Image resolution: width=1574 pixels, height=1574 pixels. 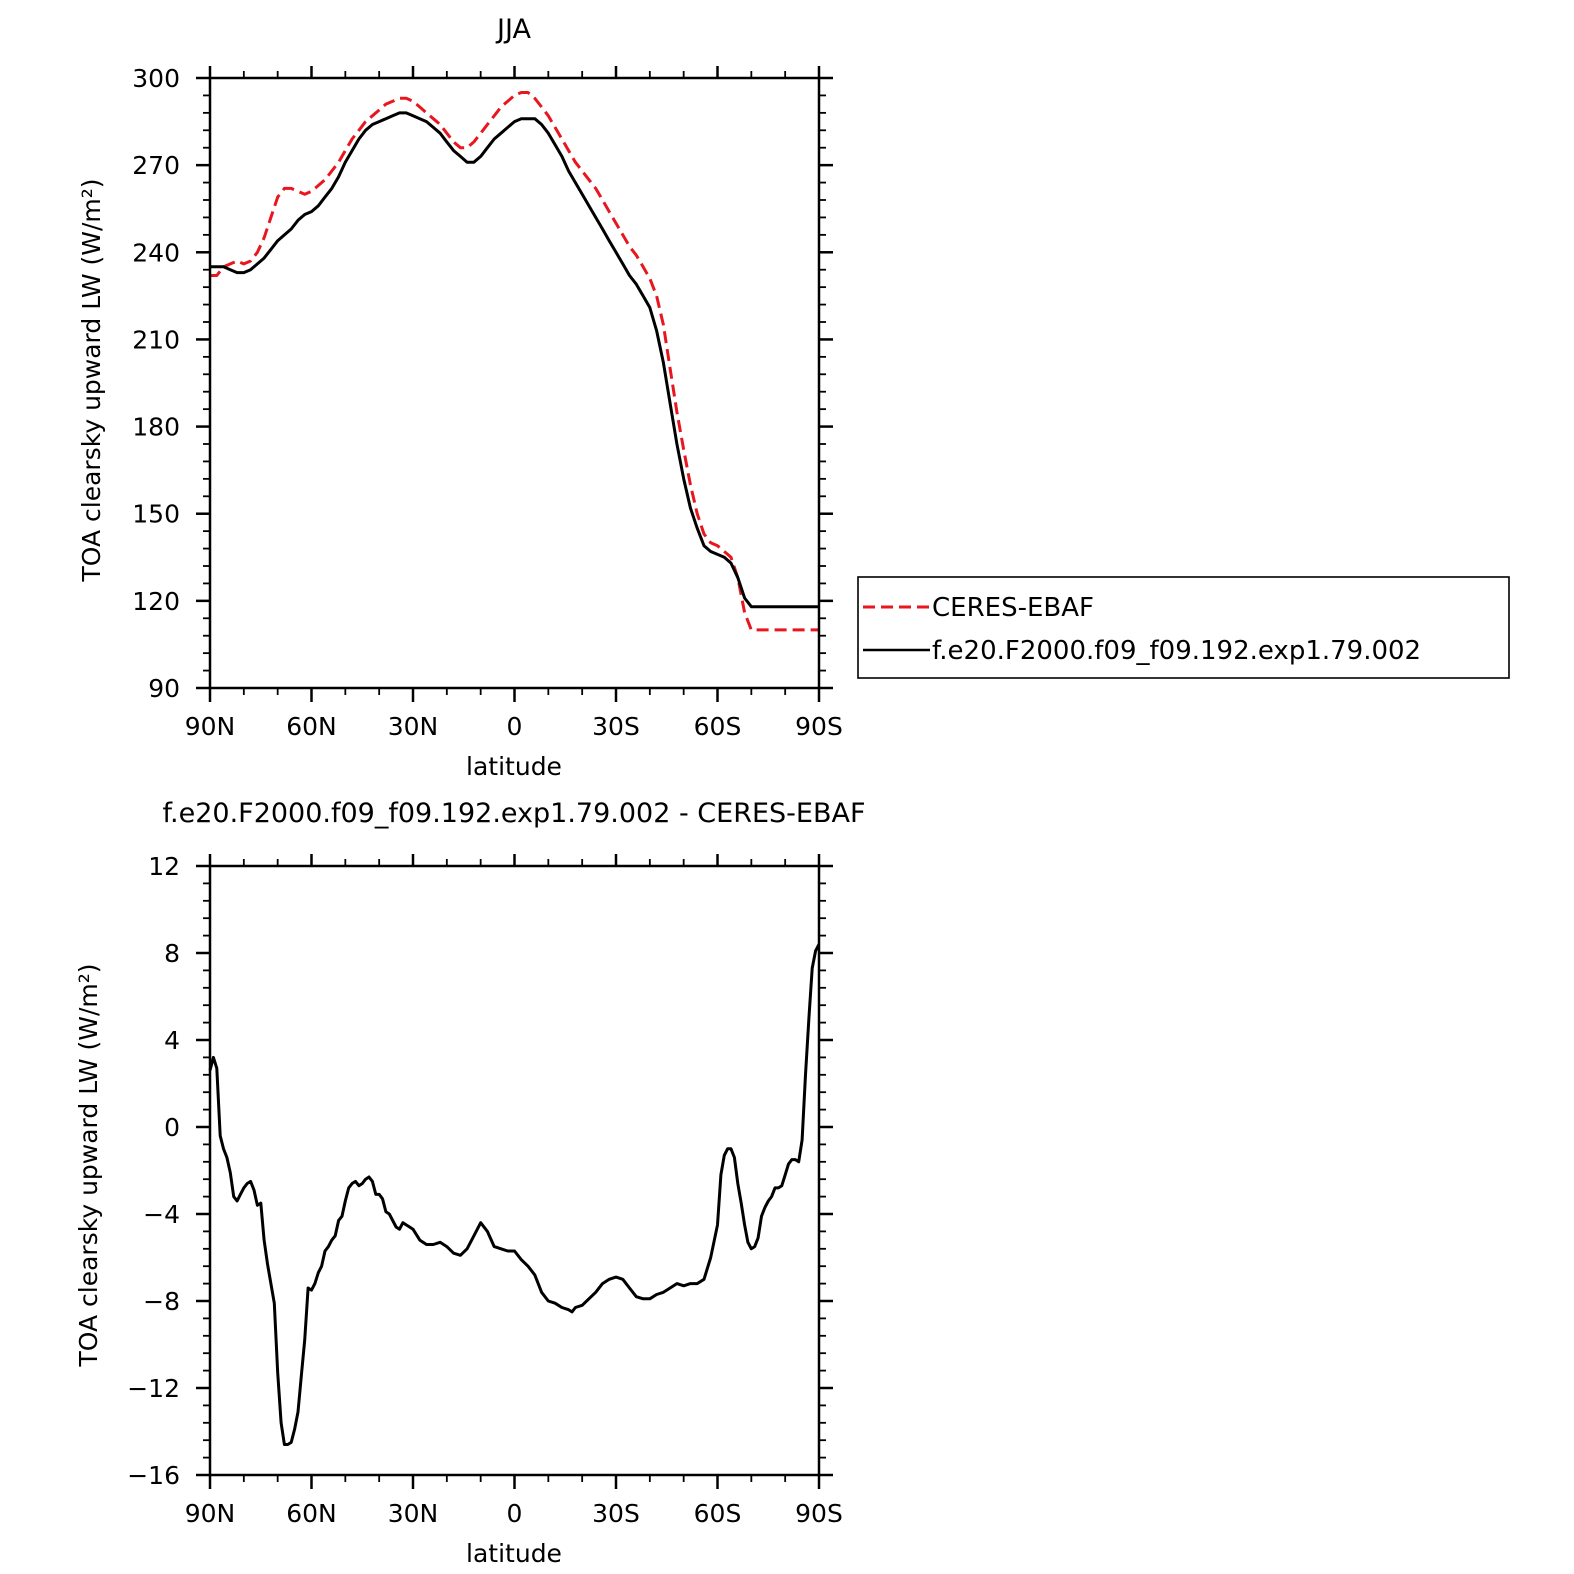 What do you see at coordinates (616, 1513) in the screenshot?
I see `bottom-xtick-label: 30S` at bounding box center [616, 1513].